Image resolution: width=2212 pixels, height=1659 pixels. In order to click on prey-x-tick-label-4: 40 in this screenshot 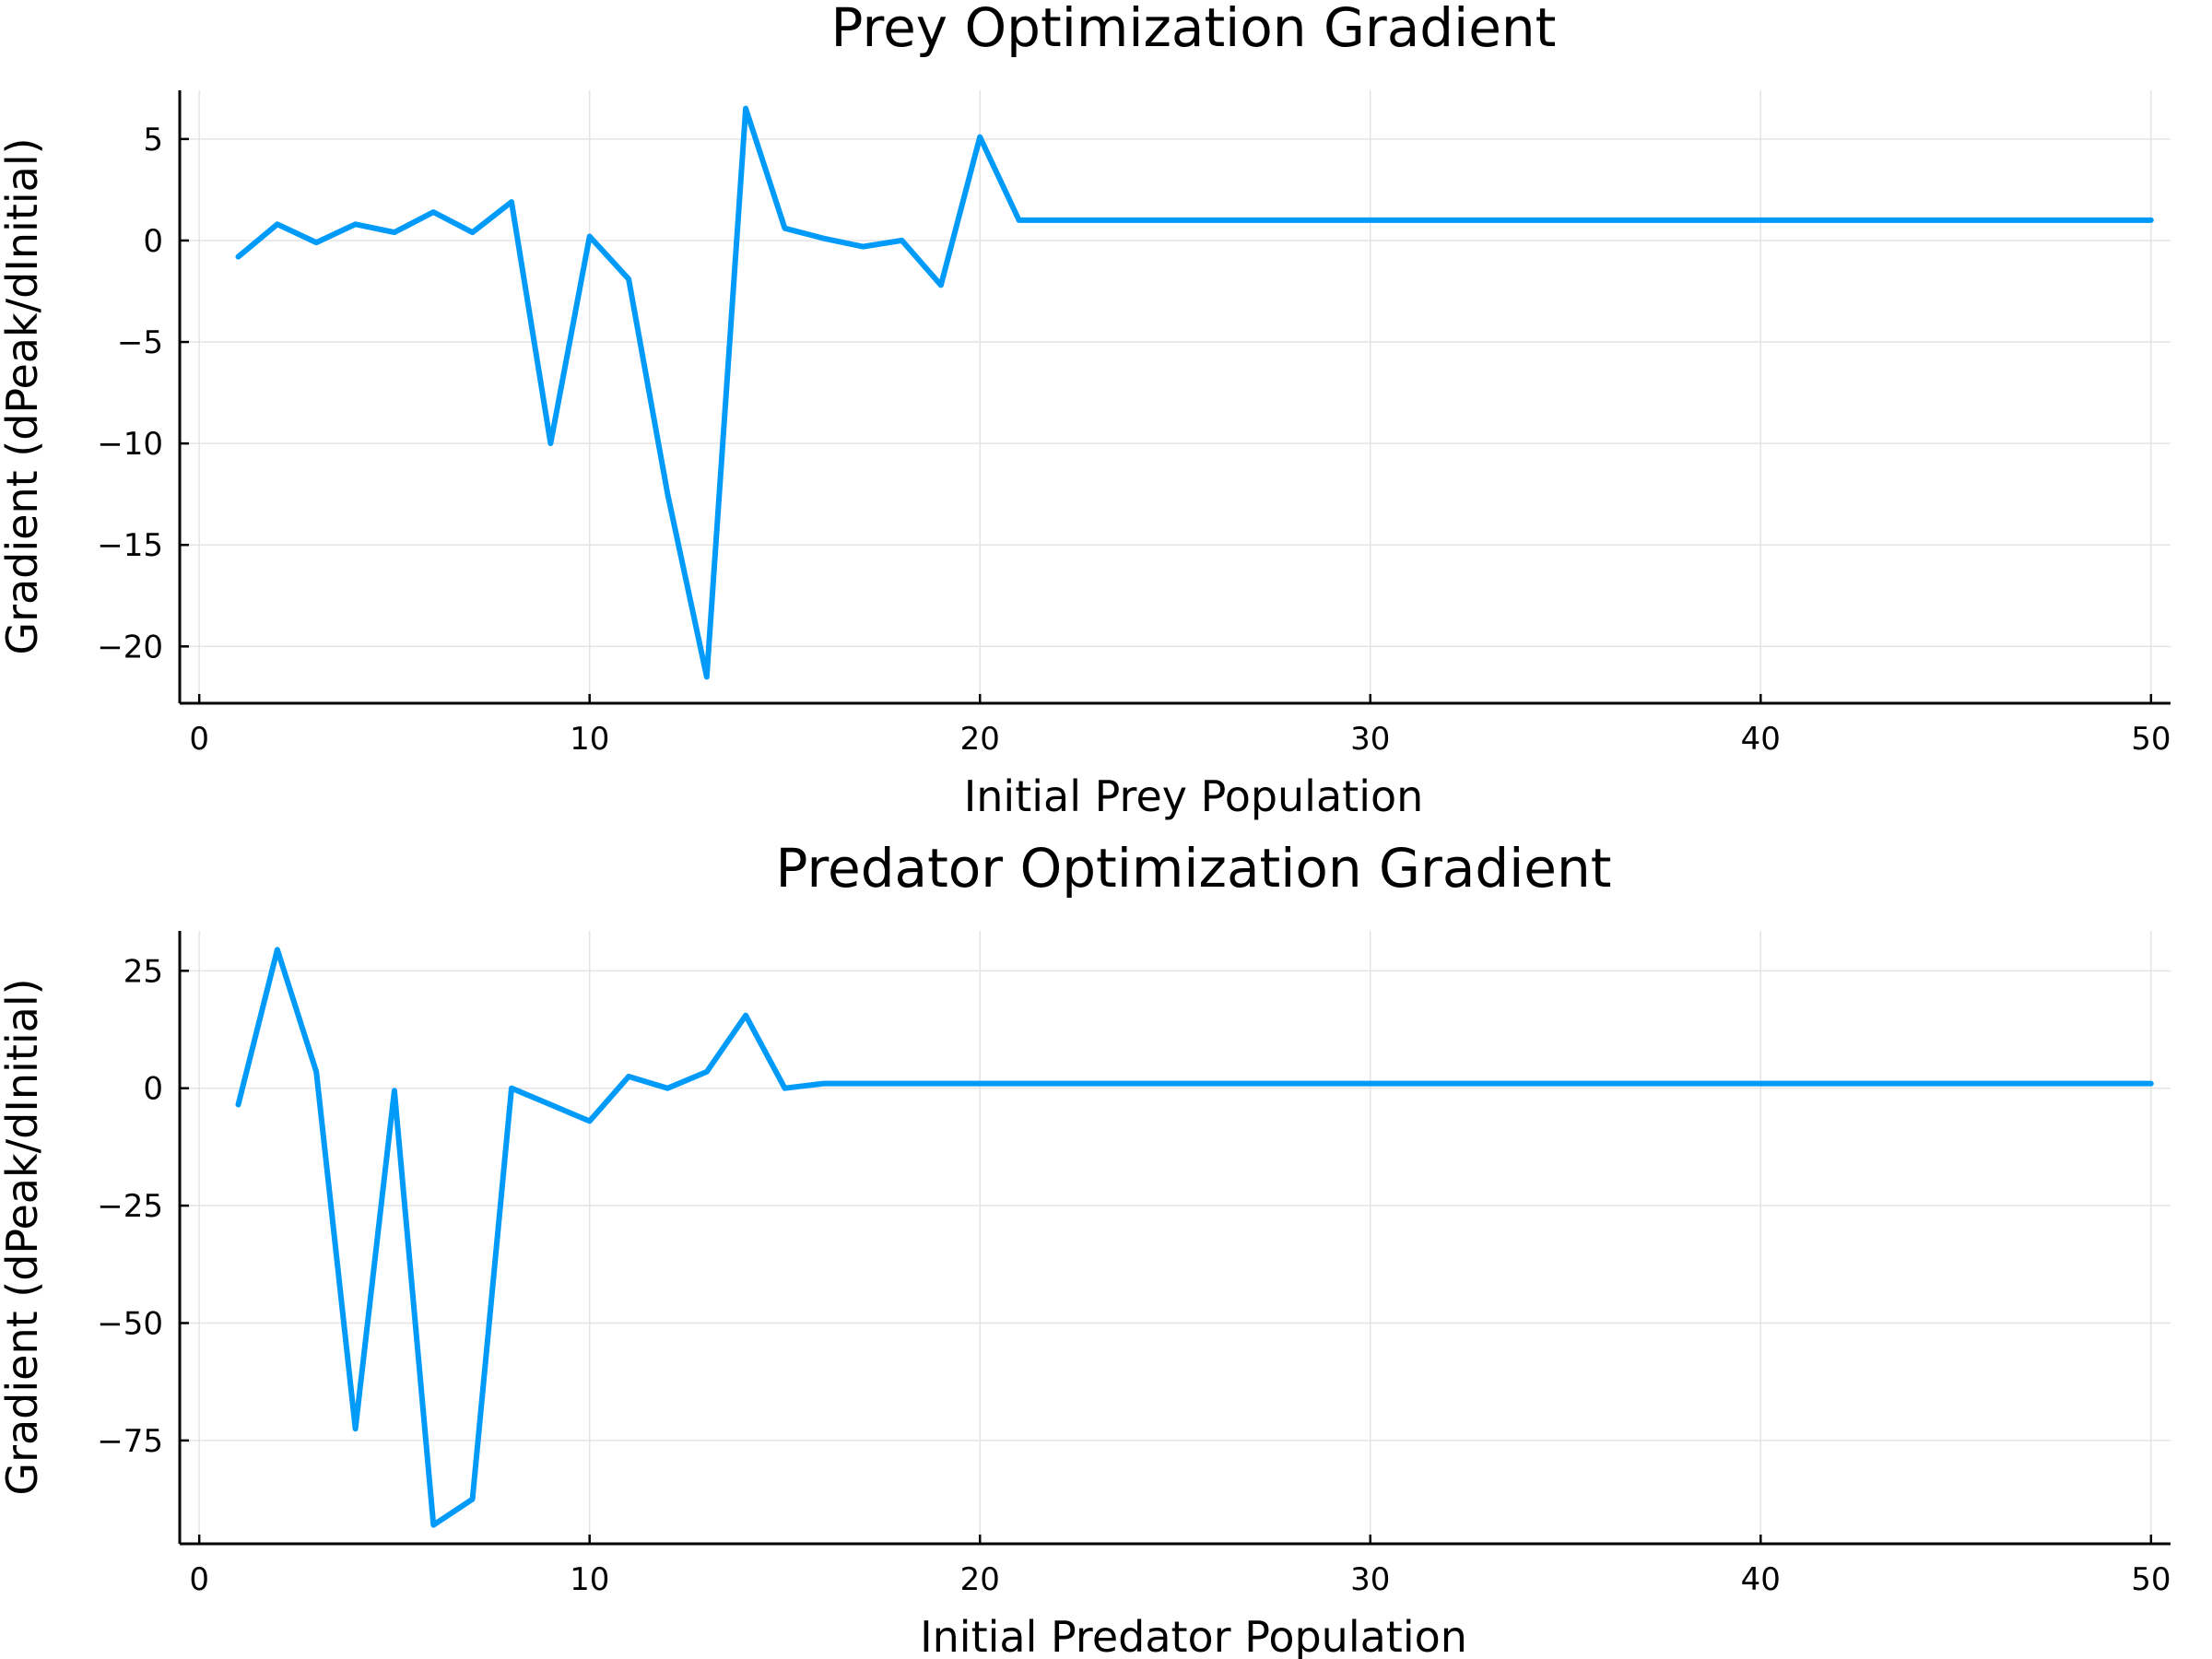, I will do `click(1761, 739)`.